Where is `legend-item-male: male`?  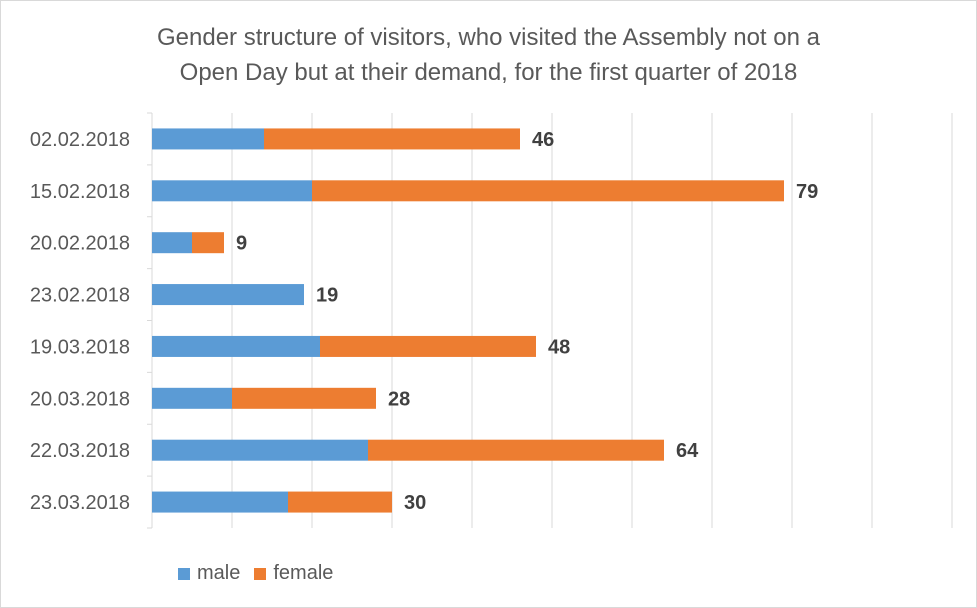
legend-item-male: male is located at coordinates (209, 573).